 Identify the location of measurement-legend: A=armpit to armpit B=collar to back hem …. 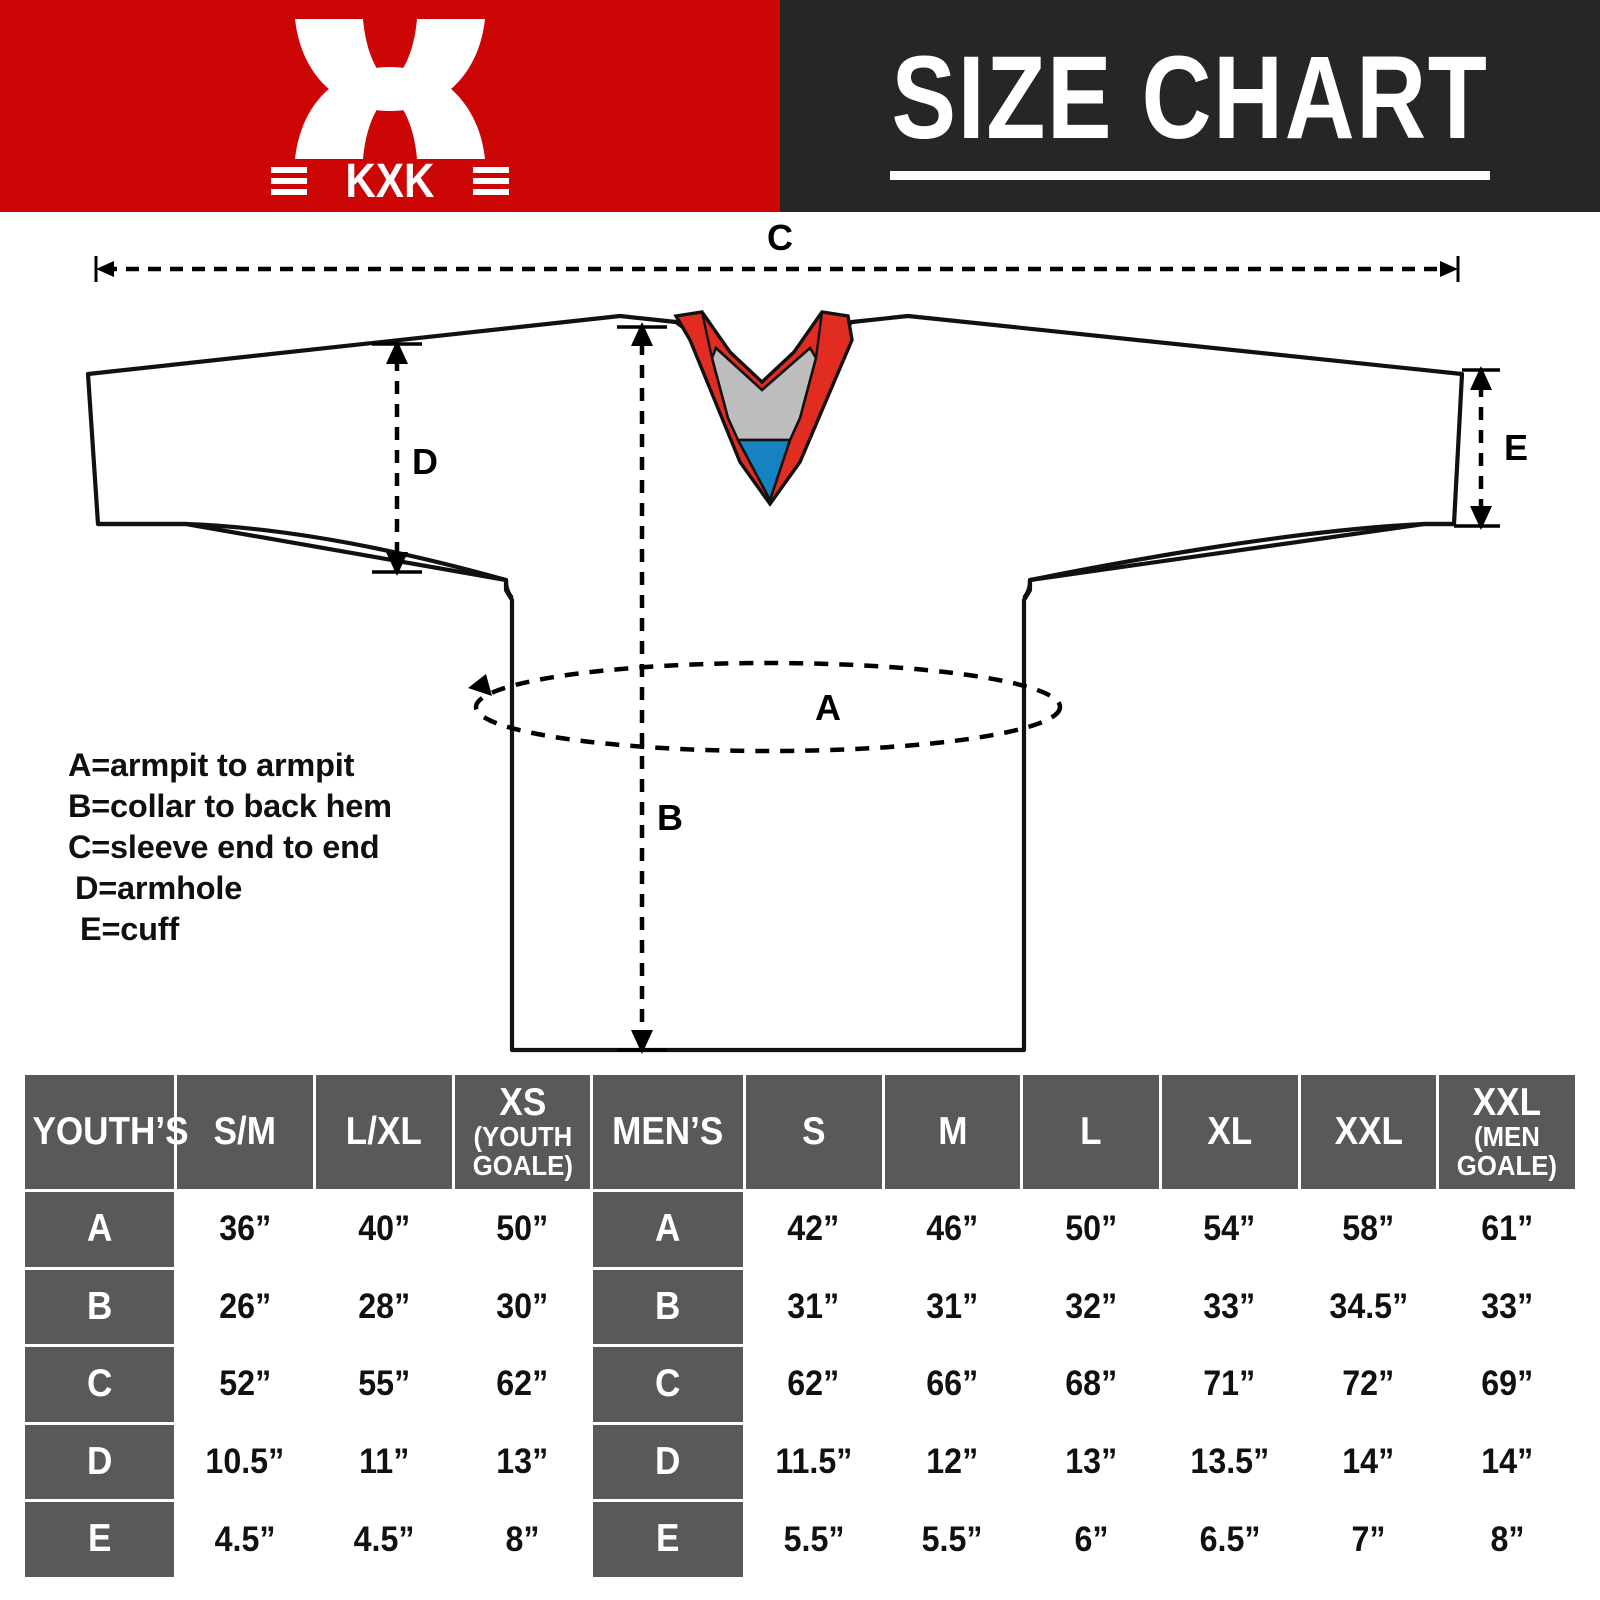
(283, 848).